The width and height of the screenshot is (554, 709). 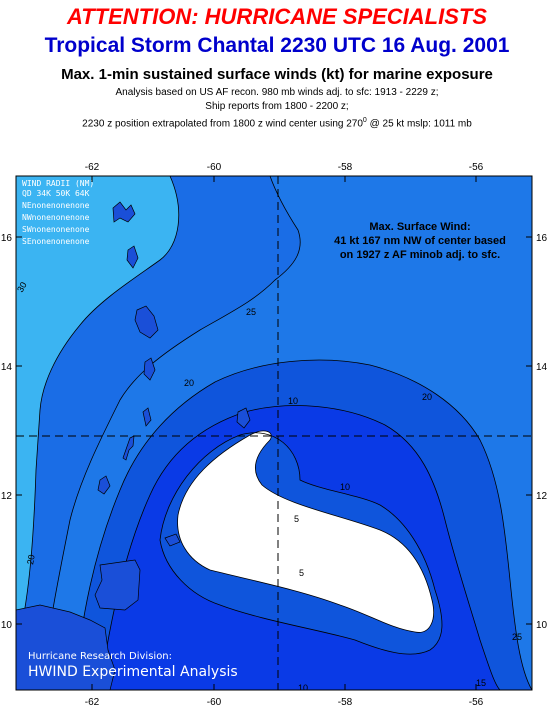 I want to click on lat-label-left: 10, so click(x=7, y=625).